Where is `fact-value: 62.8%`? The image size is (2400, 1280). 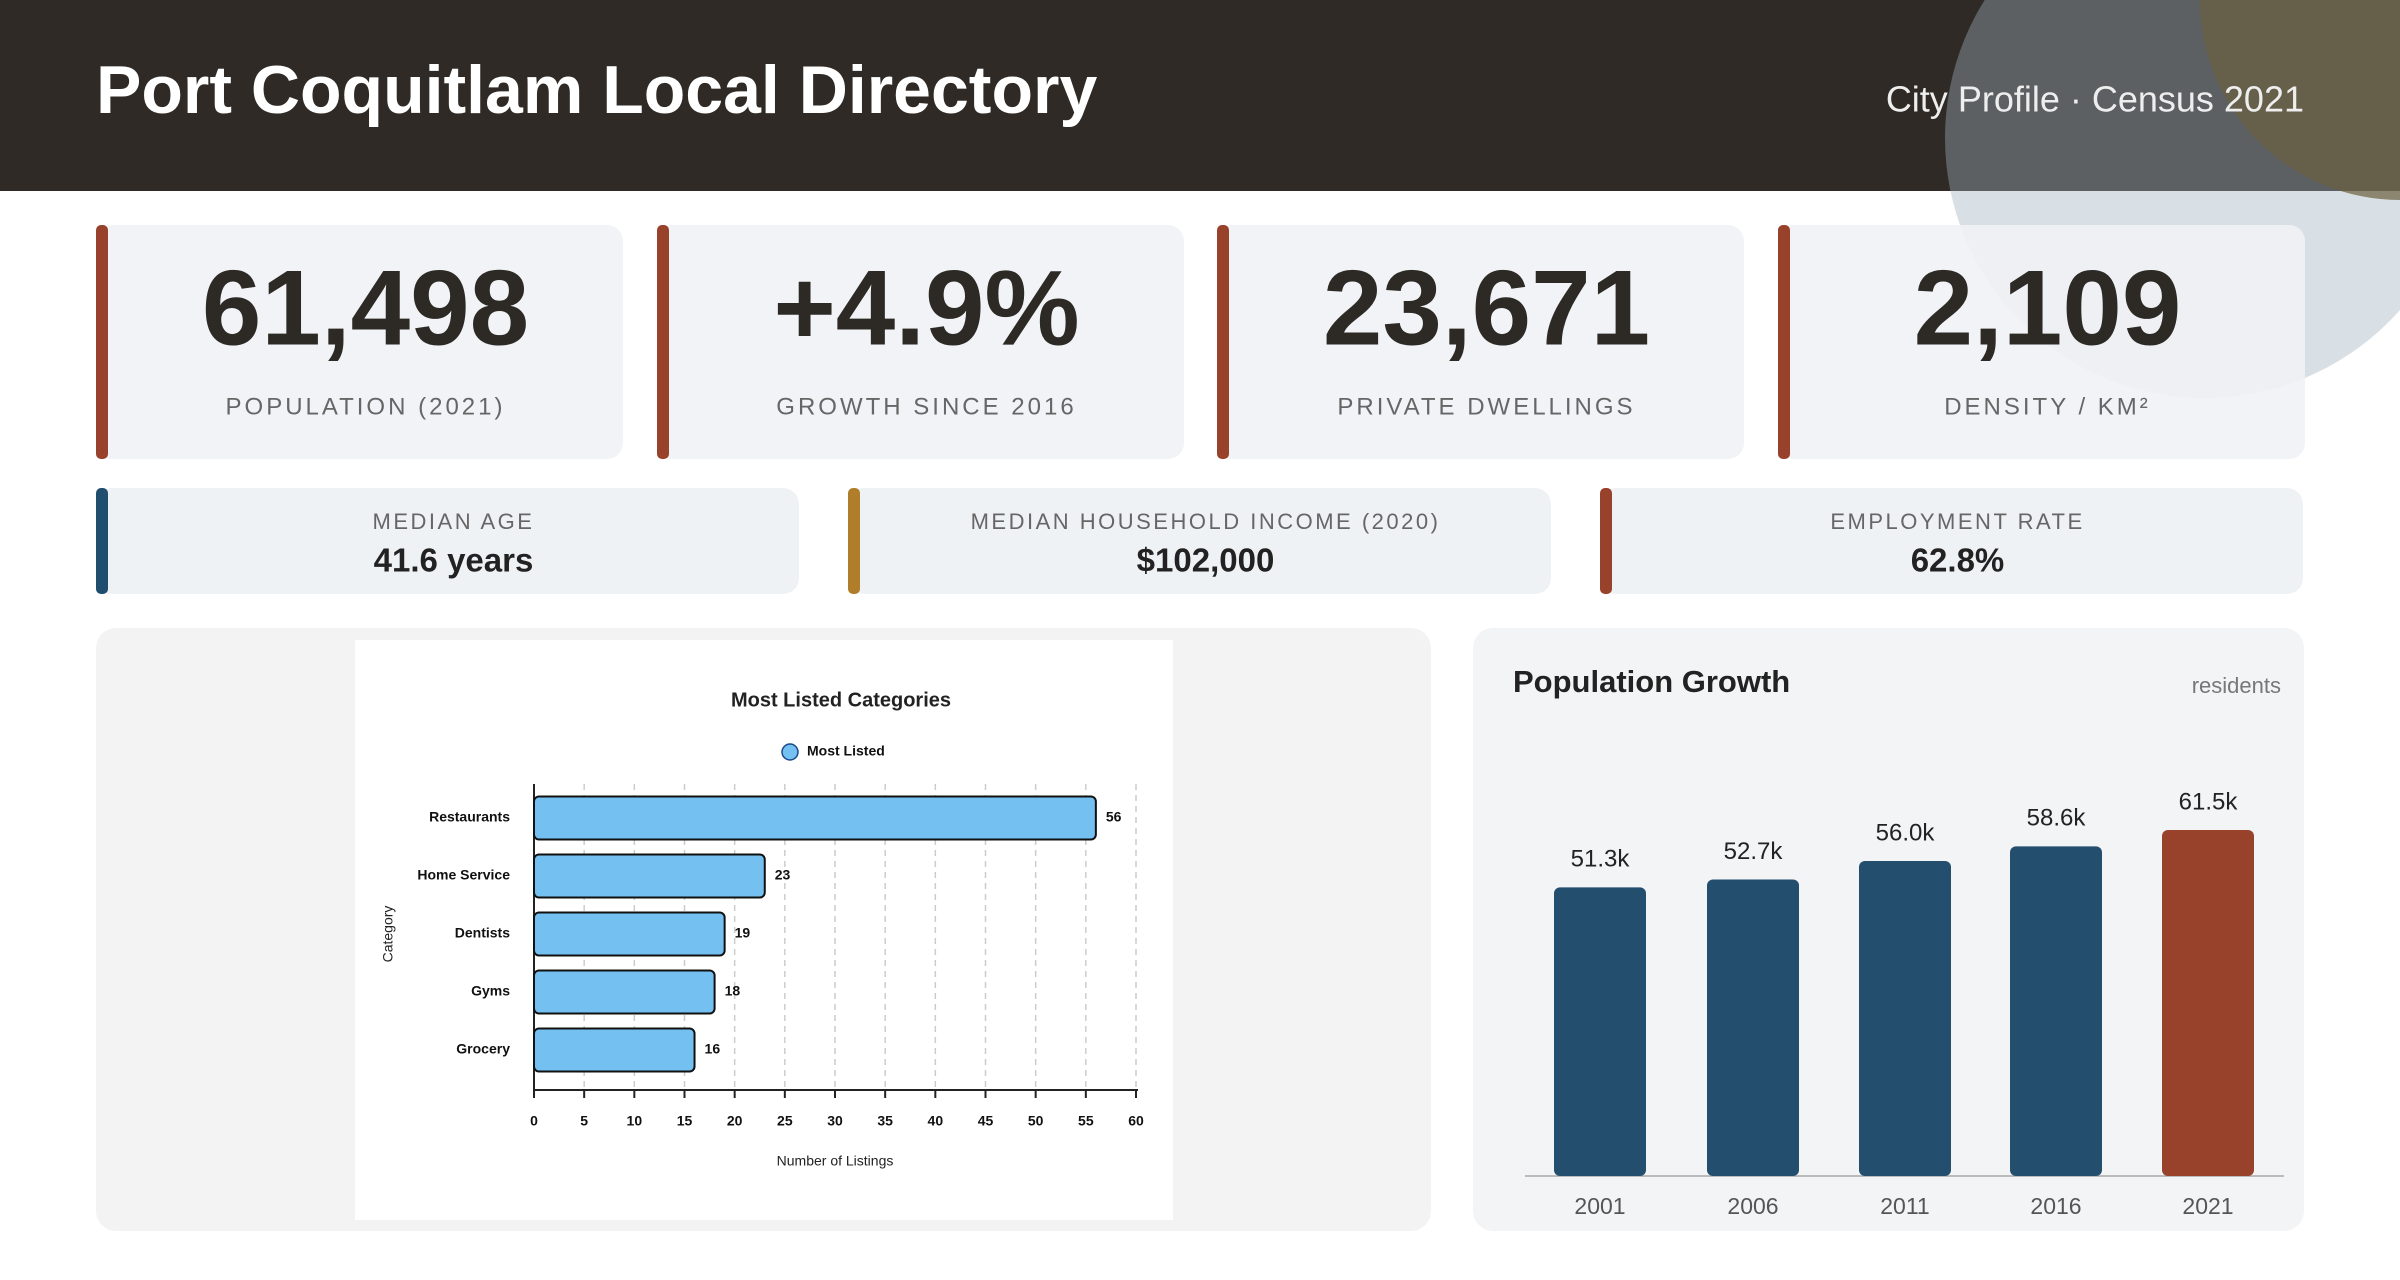 fact-value: 62.8% is located at coordinates (1958, 560).